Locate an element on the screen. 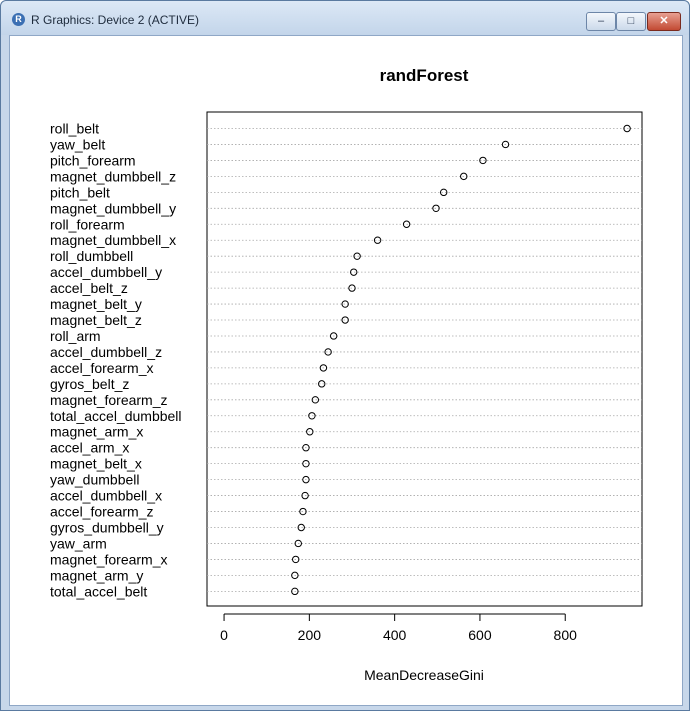  category-label: magnet_forearm_x is located at coordinates (109, 559).